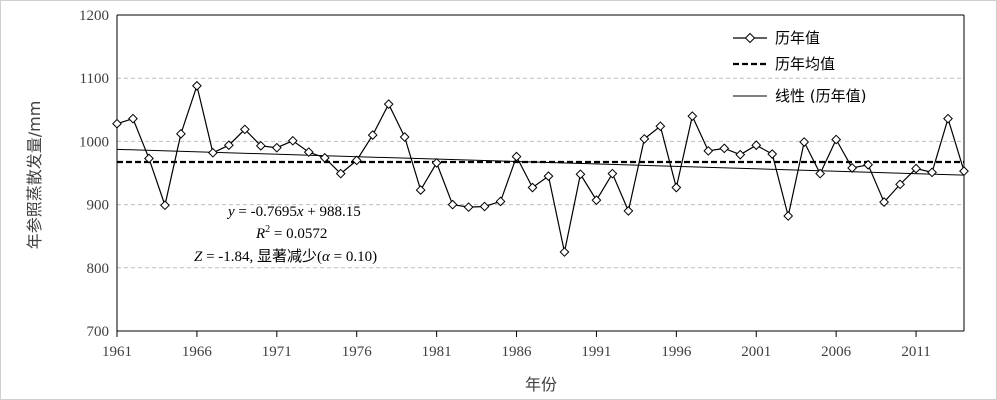 This screenshot has width=997, height=400. What do you see at coordinates (916, 168) in the screenshot?
I see `data-point-2011` at bounding box center [916, 168].